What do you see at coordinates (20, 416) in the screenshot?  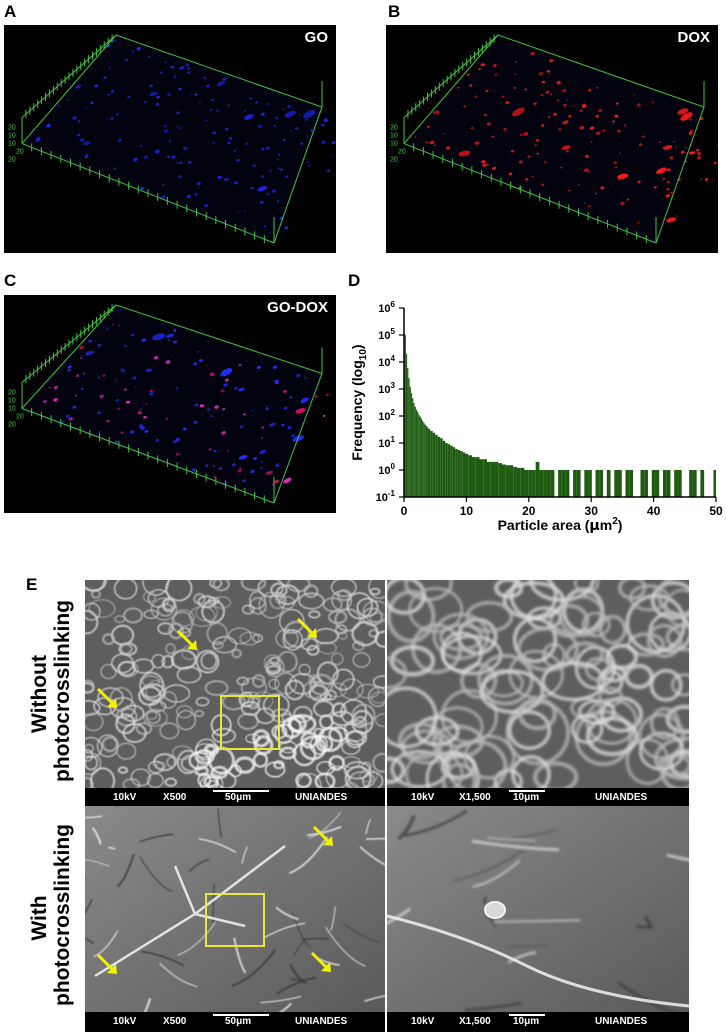 I see `stack-axis-label: 20` at bounding box center [20, 416].